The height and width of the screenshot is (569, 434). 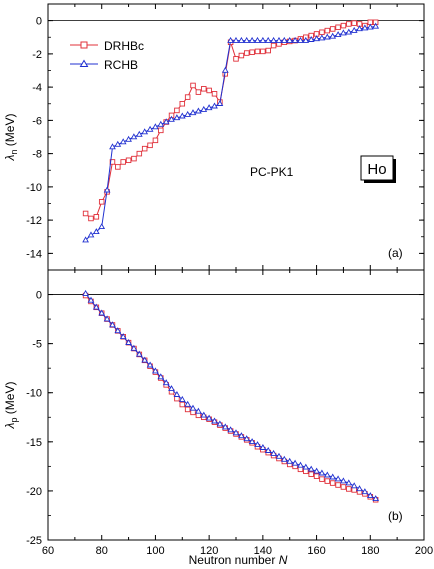 I want to click on panel-b-y-tick-label: -15, so click(x=34, y=443).